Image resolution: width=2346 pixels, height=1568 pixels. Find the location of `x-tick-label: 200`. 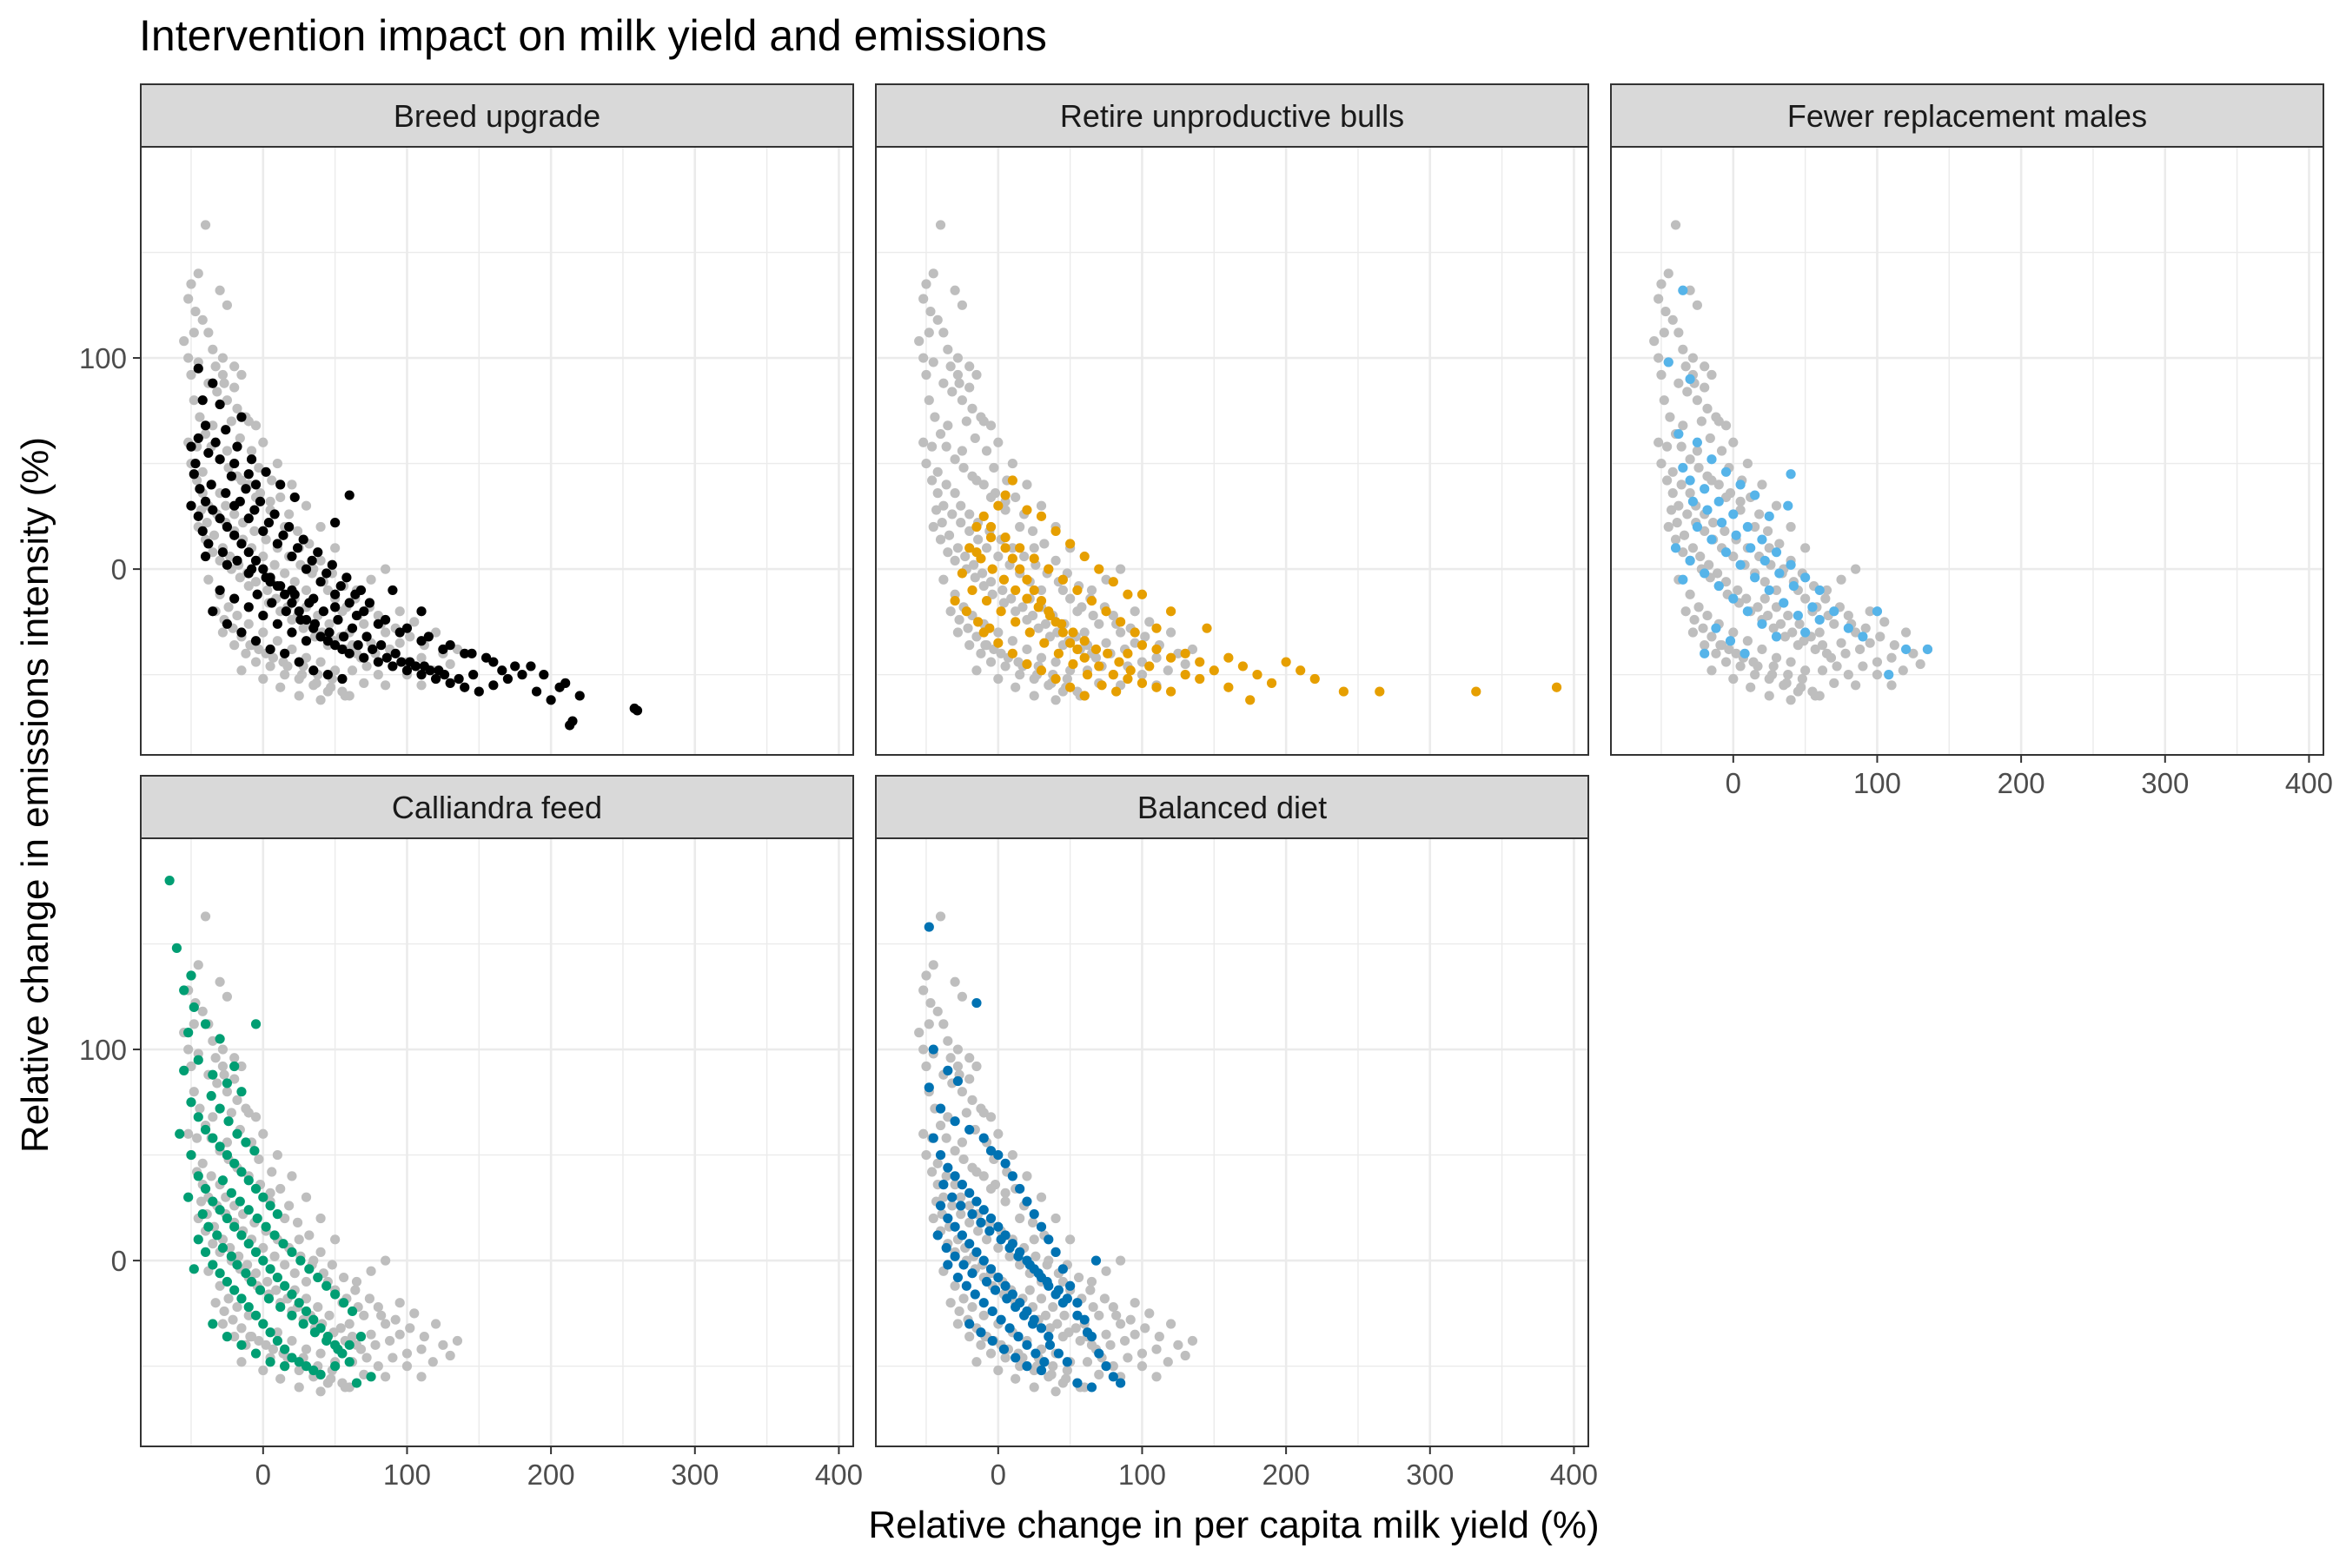

x-tick-label: 200 is located at coordinates (2022, 783).